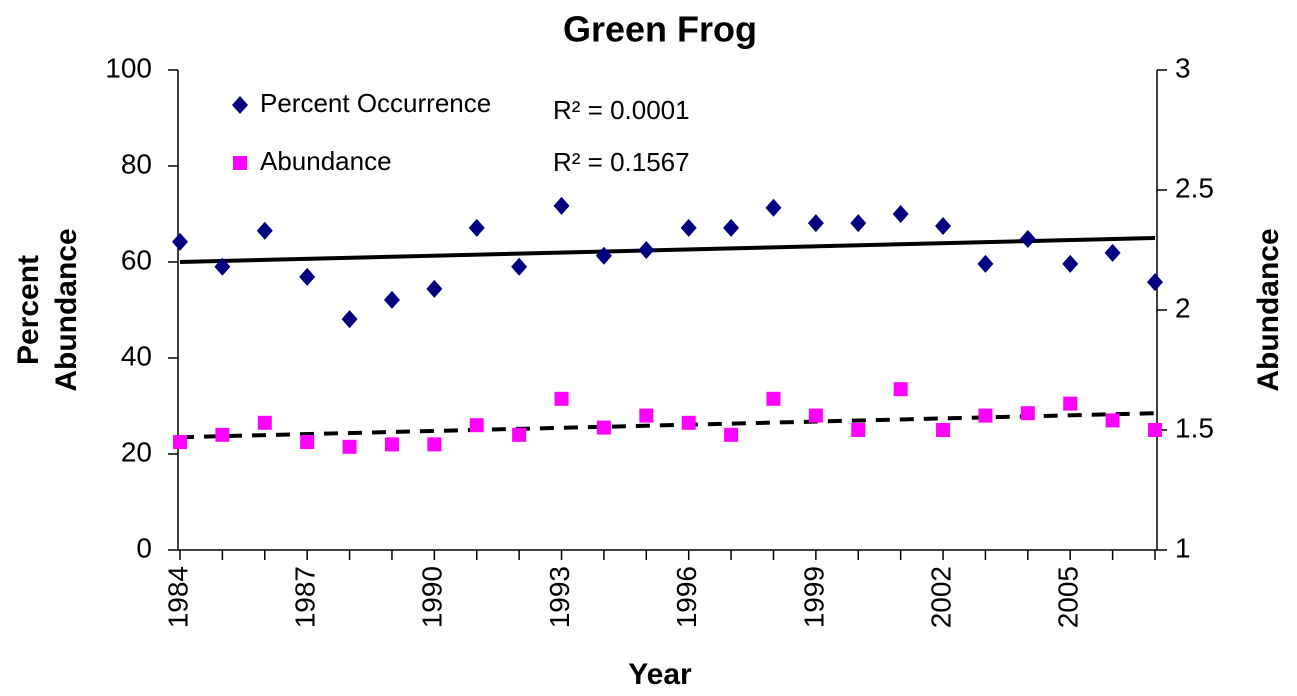 Image resolution: width=1297 pixels, height=696 pixels. Describe the element at coordinates (1183, 307) in the screenshot. I see `y2-tick-label: 2` at that location.